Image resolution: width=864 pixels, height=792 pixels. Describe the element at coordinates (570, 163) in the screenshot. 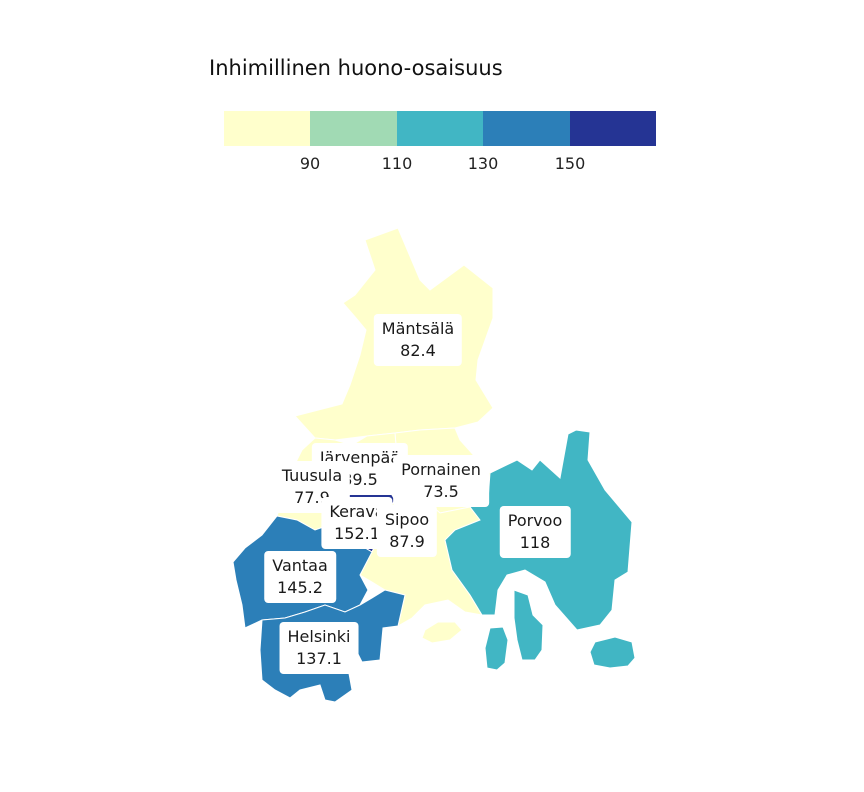

I see `legend-tick-150: 150` at that location.